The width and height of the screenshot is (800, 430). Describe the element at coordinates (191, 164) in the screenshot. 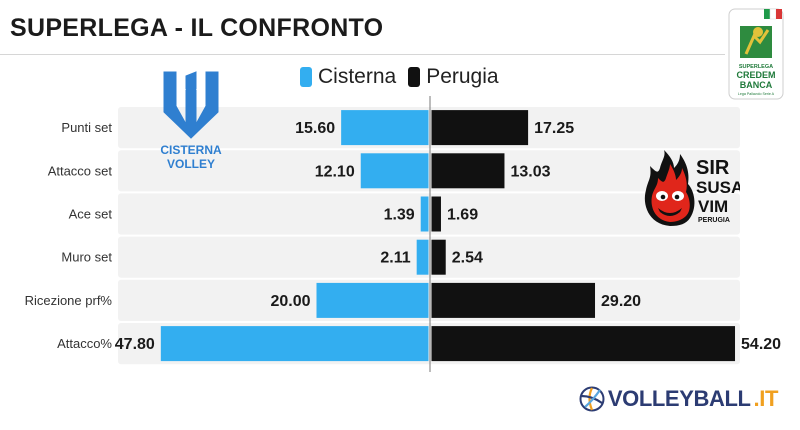

I see `cisterna-logo-line2: VOLLEY` at that location.